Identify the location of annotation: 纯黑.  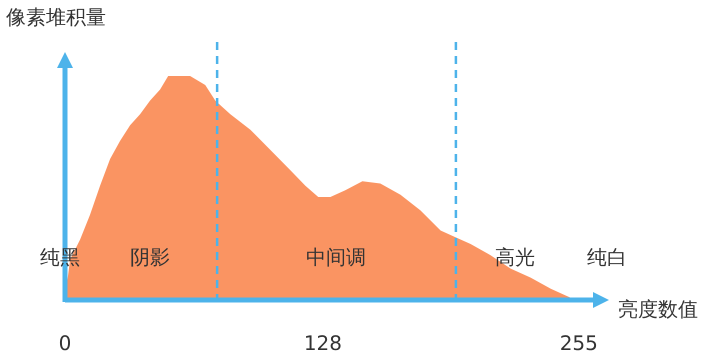
(60, 257).